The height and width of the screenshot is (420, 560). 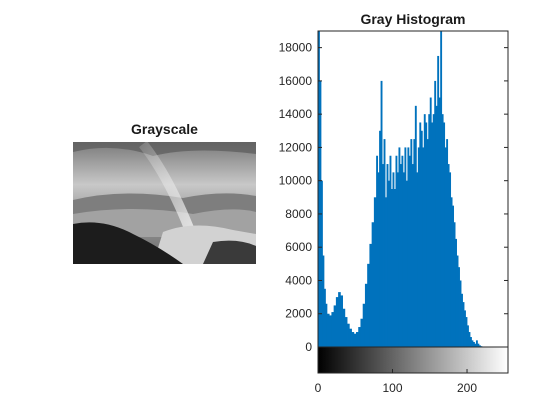 I want to click on grayscale-image, so click(x=164, y=203).